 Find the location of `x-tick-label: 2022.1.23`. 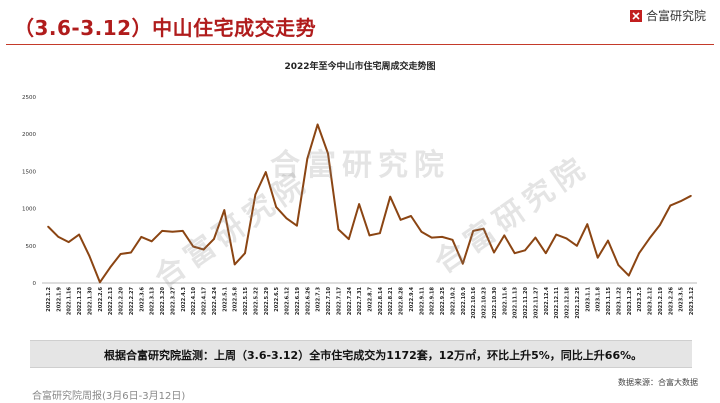

x-tick-label: 2022.1.23 is located at coordinates (80, 300).